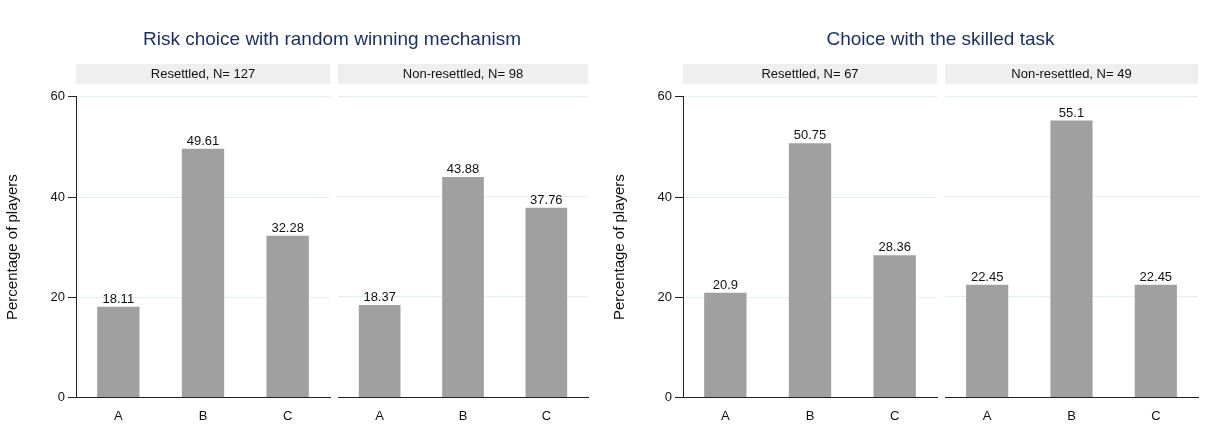 The image size is (1216, 448). Describe the element at coordinates (203, 140) in the screenshot. I see `data-label: 49.61` at that location.